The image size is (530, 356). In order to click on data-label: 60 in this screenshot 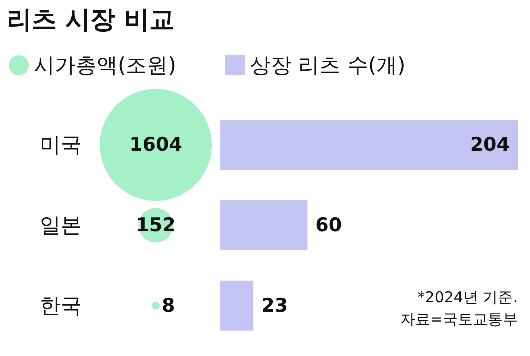, I will do `click(329, 225)`.